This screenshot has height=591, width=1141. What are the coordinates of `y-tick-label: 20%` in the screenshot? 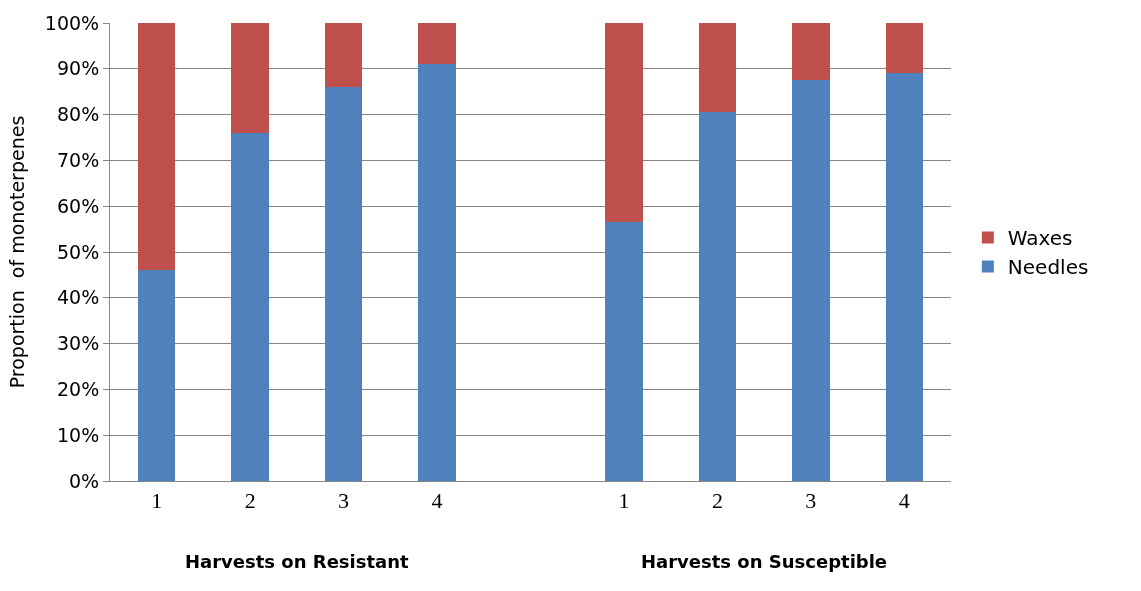 It's located at (78, 389).